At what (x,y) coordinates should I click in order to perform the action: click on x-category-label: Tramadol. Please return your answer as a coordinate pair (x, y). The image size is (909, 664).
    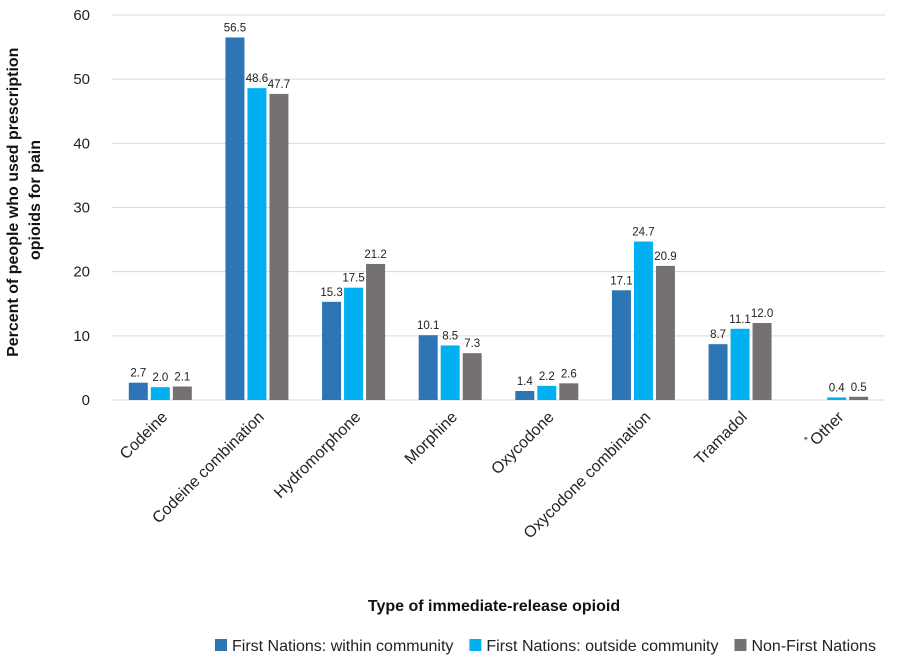
    Looking at the image, I should click on (721, 438).